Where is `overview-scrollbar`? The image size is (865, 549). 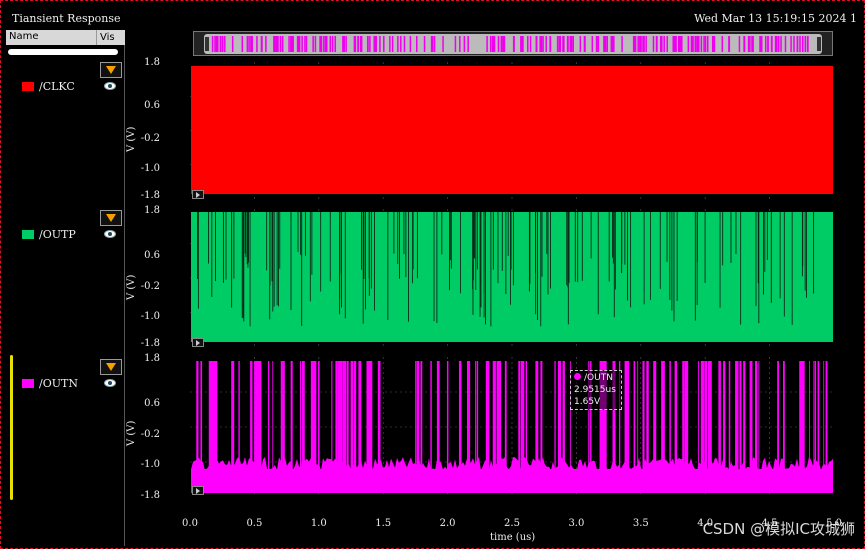 overview-scrollbar is located at coordinates (513, 43).